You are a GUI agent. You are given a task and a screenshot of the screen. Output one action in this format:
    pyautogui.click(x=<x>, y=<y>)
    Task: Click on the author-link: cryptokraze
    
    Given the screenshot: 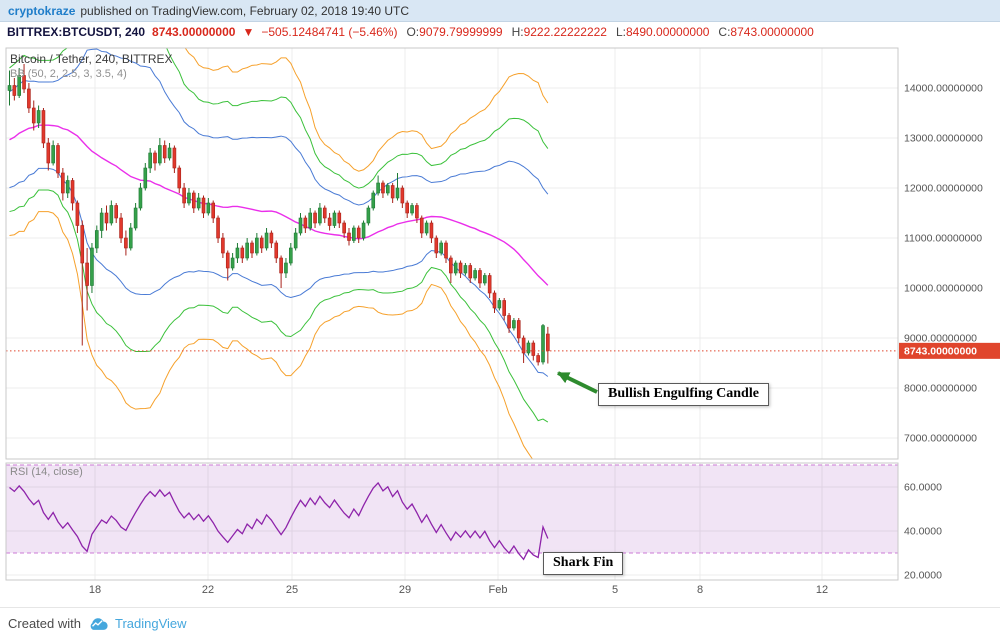 What is the action you would take?
    pyautogui.click(x=42, y=10)
    